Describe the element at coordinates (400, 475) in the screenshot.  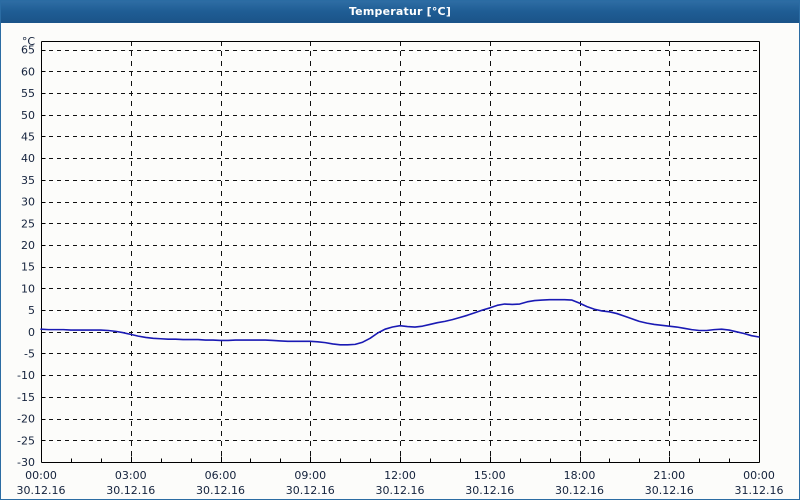
I see `x-tick-label-time: 12:00` at that location.